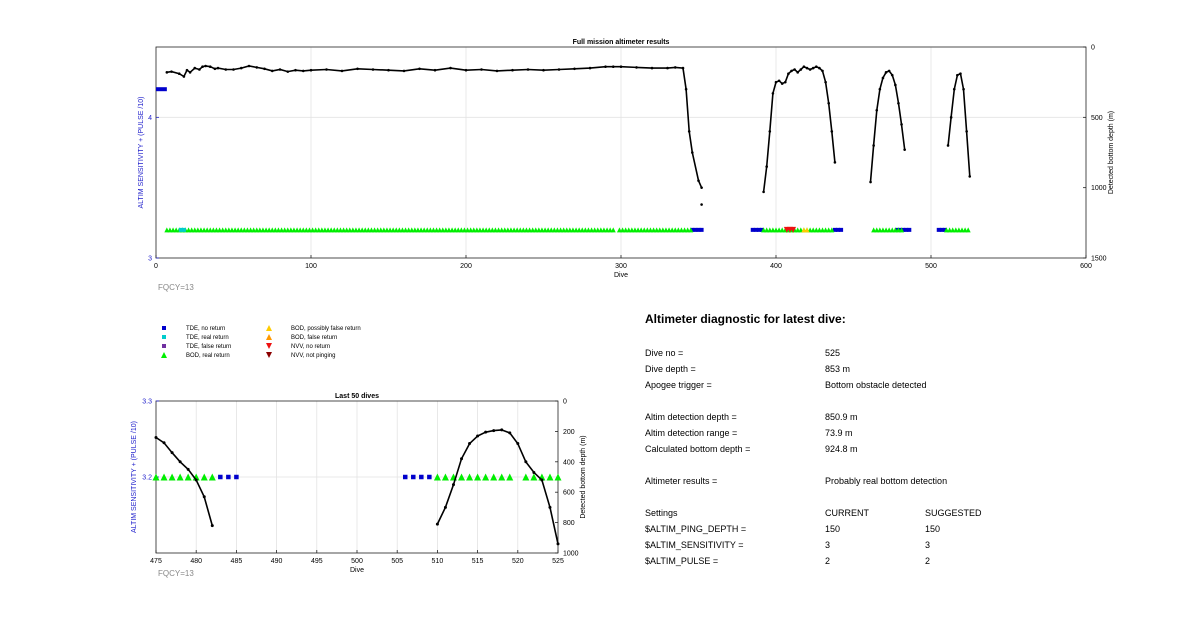 Image resolution: width=1200 pixels, height=622 pixels. What do you see at coordinates (895, 388) in the screenshot?
I see `apogee-row: Apogee trigger = Bottom obstacle detected` at bounding box center [895, 388].